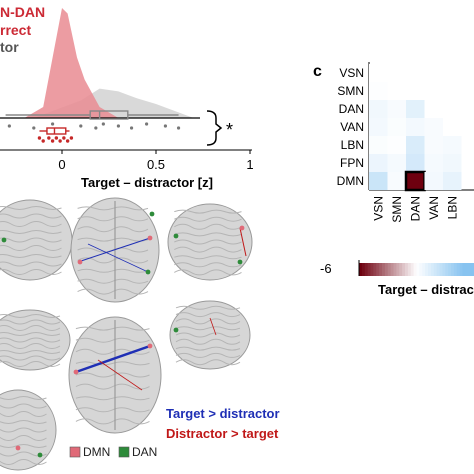 This screenshot has width=474, height=474. Describe the element at coordinates (210, 242) in the screenshot. I see `brain-right-lateral-outline` at that location.